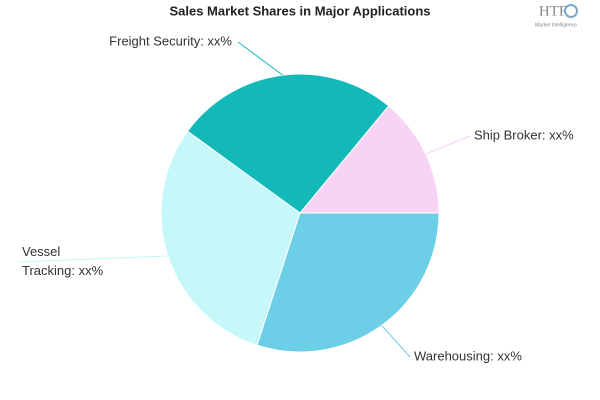  What do you see at coordinates (468, 355) in the screenshot?
I see `slice-label: Warehousing: xx%` at bounding box center [468, 355].